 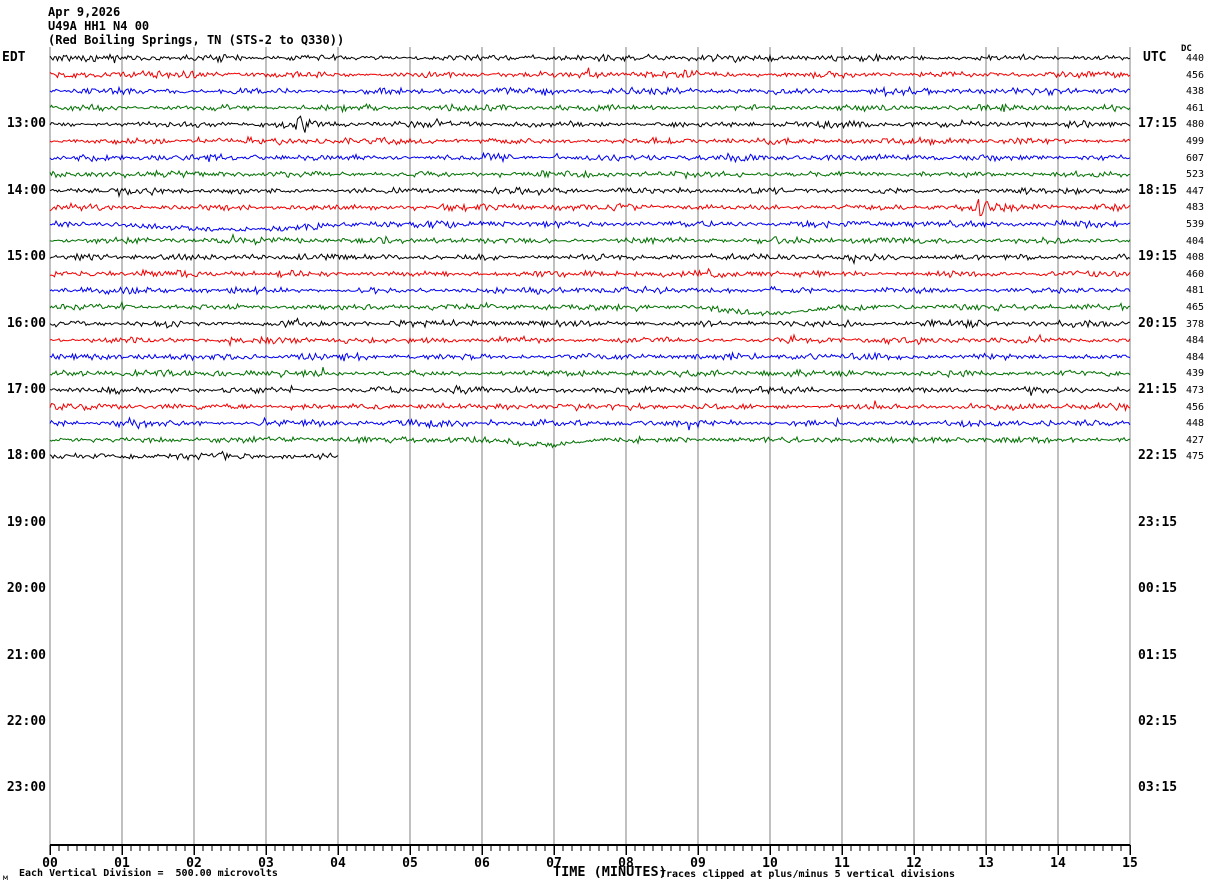 What do you see at coordinates (1158, 788) in the screenshot?
I see `utc-hour-label: 03:15` at bounding box center [1158, 788].